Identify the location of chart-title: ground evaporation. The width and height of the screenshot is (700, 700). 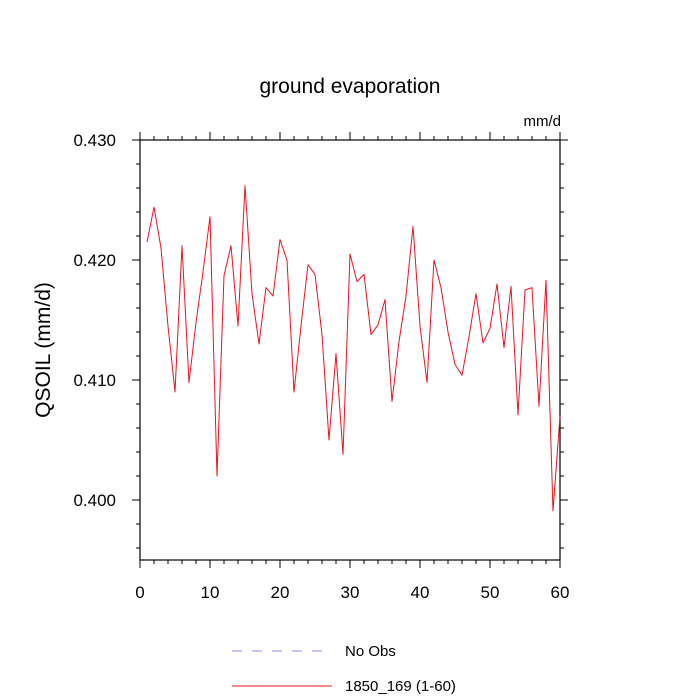
(350, 86).